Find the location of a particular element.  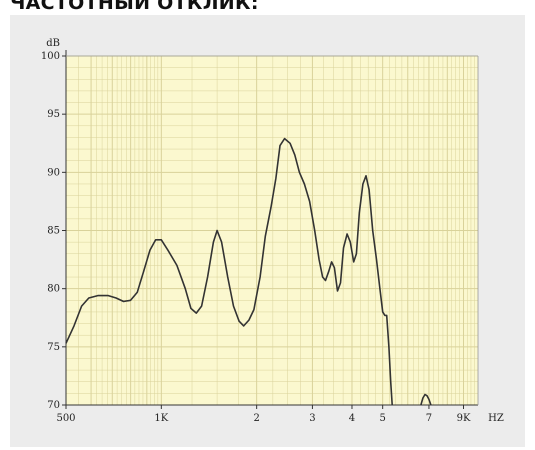

y-tick-label: 95 is located at coordinates (53, 114).